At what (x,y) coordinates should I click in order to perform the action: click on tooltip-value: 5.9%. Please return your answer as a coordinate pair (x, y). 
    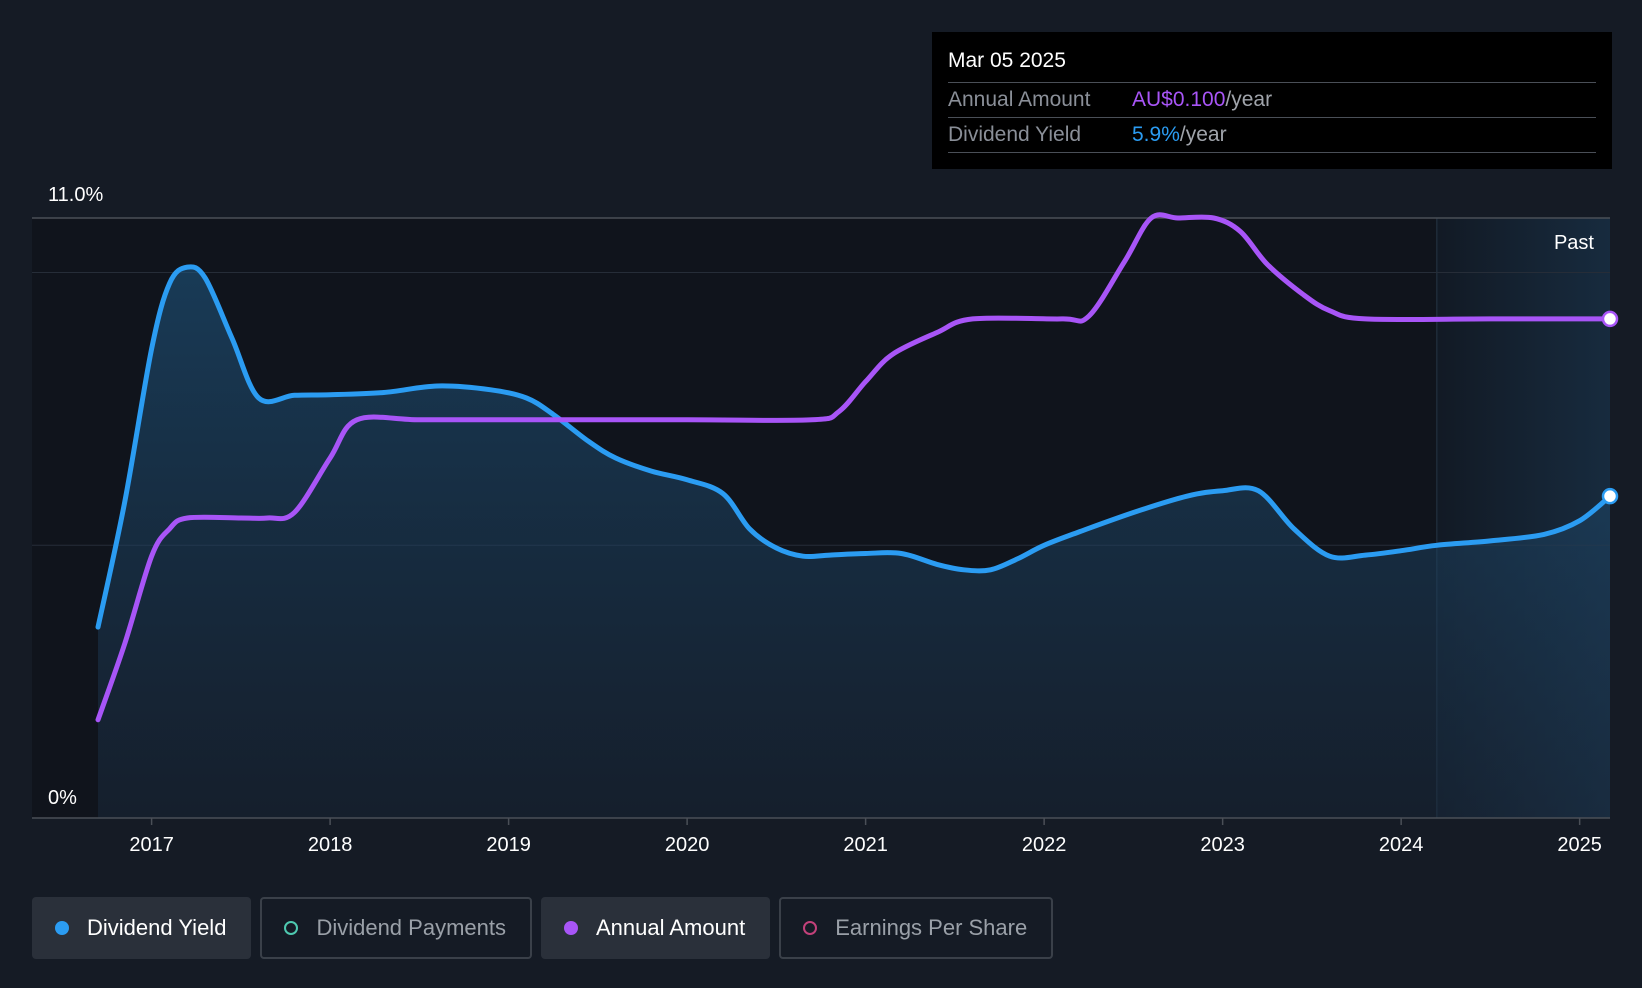
    Looking at the image, I should click on (1156, 134).